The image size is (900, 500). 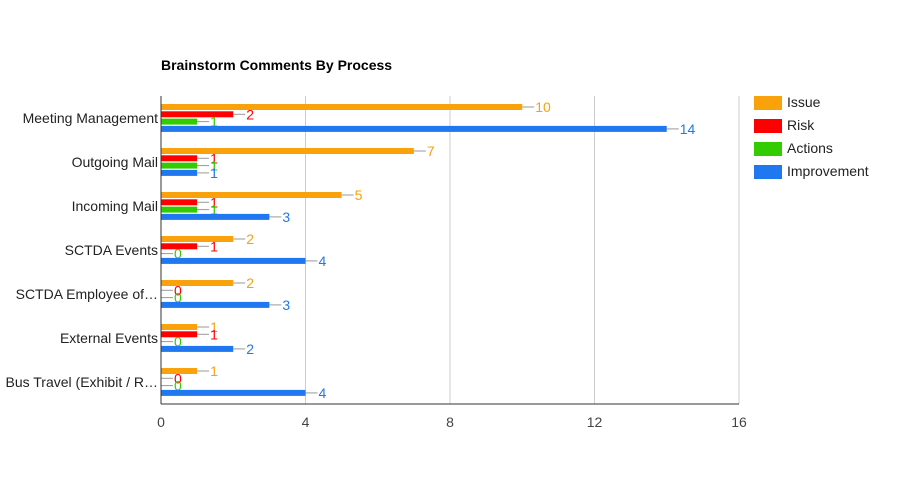 What do you see at coordinates (828, 171) in the screenshot?
I see `legend-label-improvement: Improvement` at bounding box center [828, 171].